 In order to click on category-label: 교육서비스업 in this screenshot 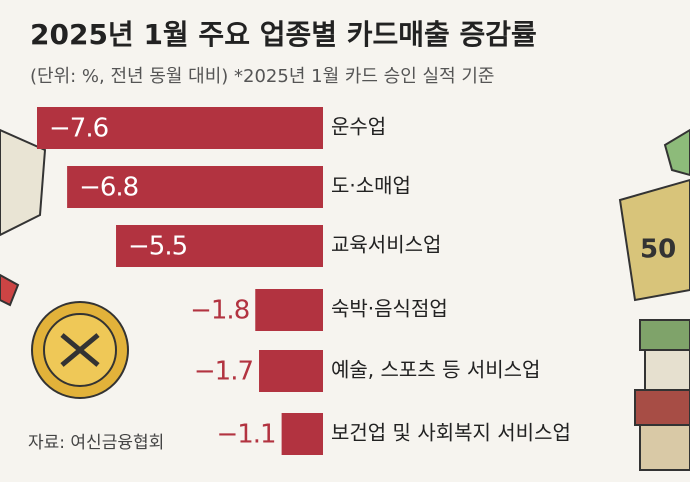, I will do `click(386, 245)`.